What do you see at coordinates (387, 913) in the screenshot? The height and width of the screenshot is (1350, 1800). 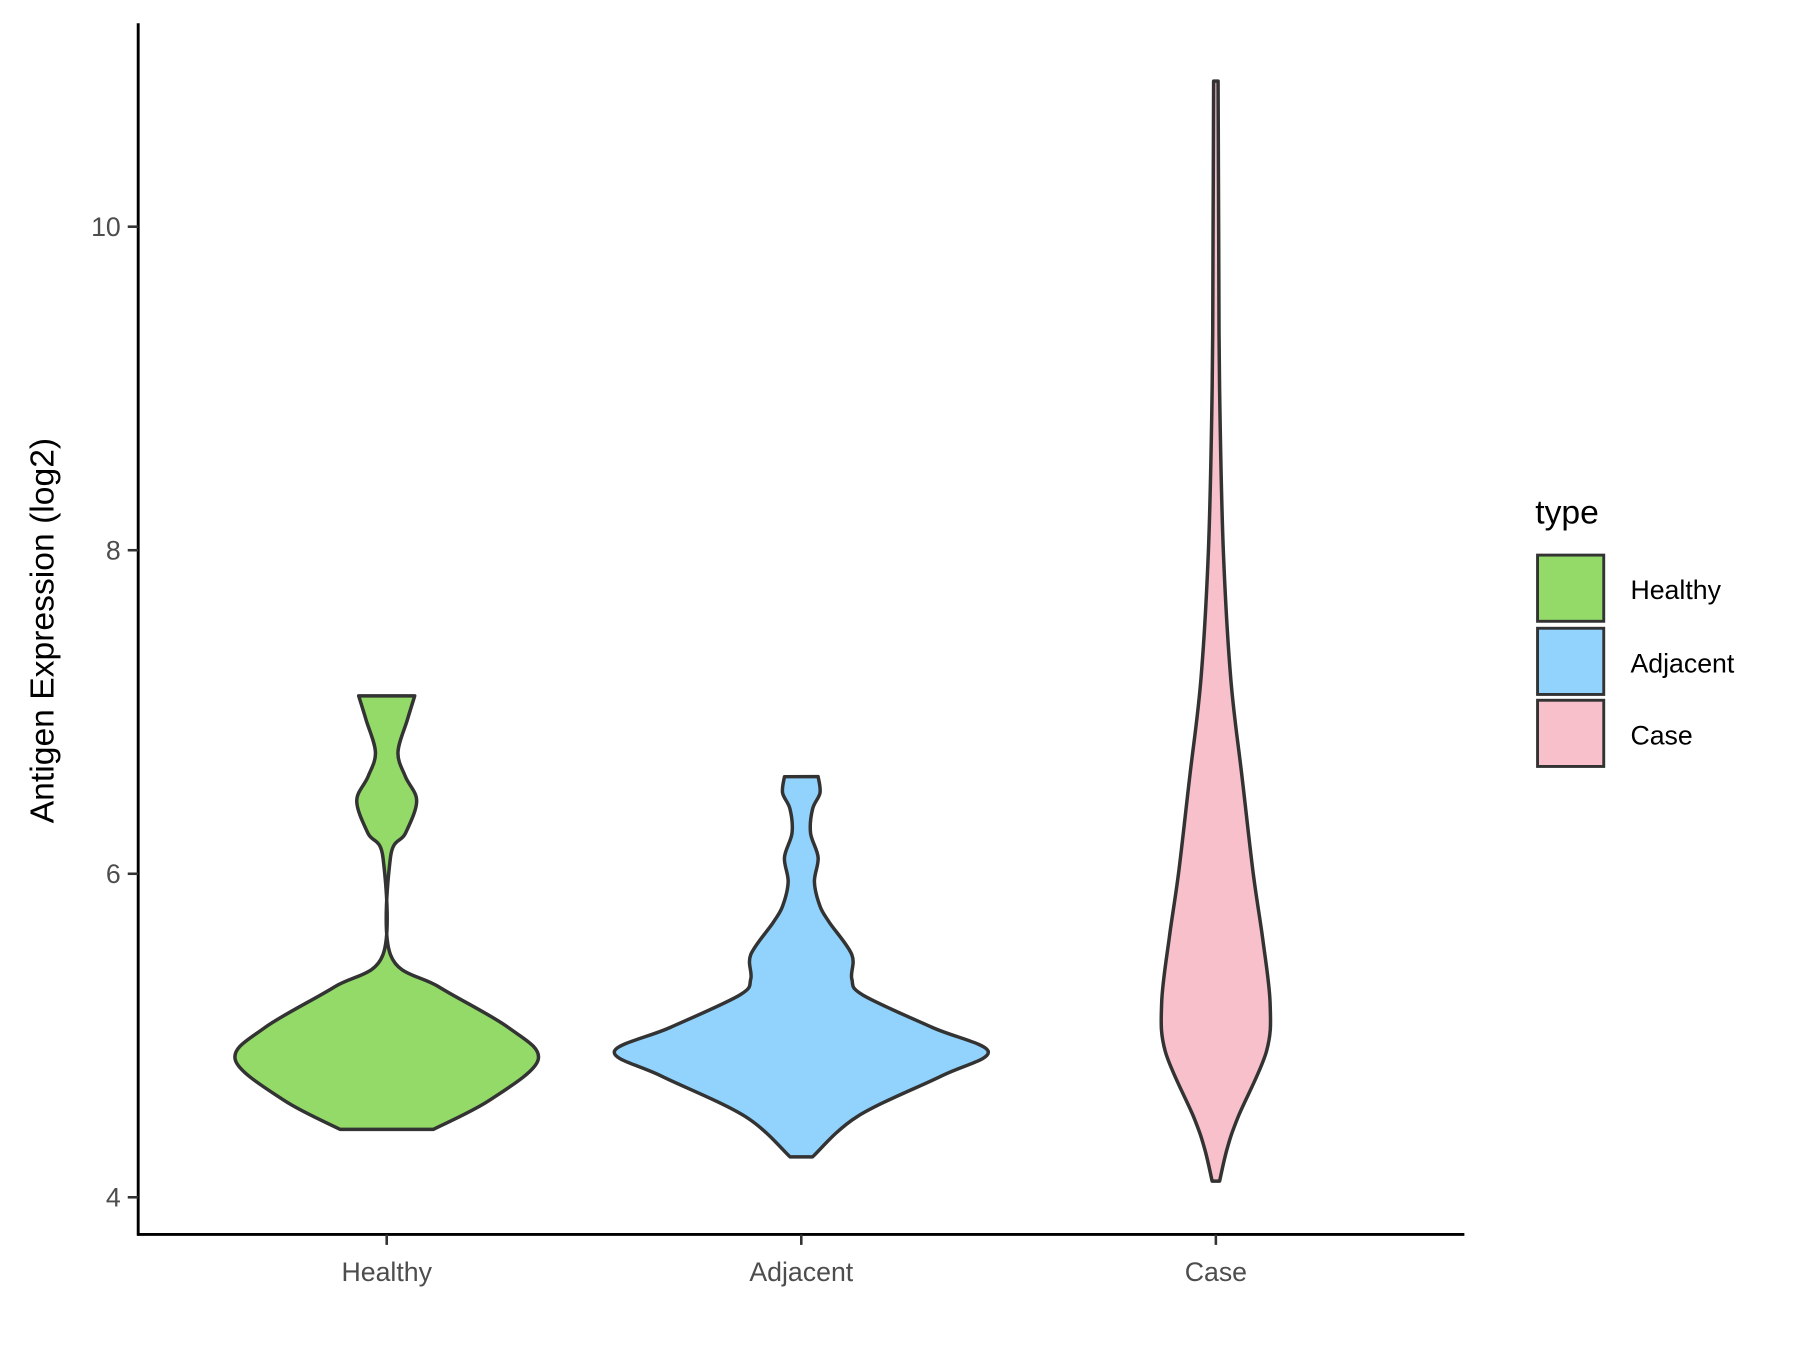 I see `violin-healthy` at bounding box center [387, 913].